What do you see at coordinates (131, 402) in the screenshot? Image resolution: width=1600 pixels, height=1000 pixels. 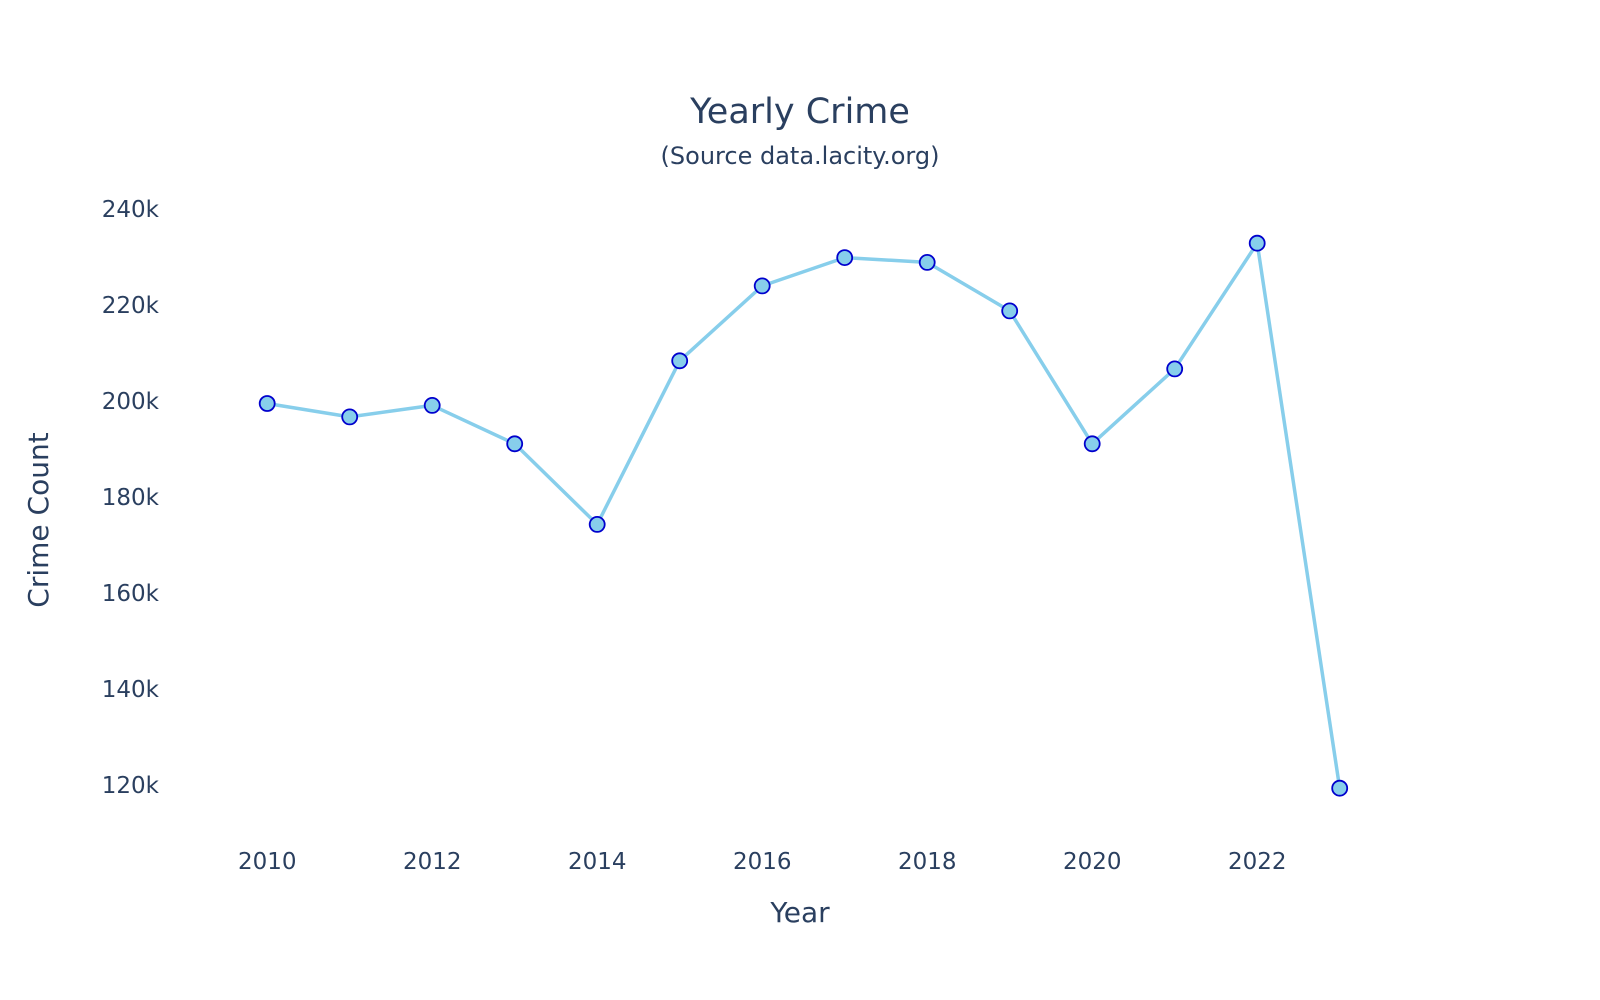 I see `y-tick-label: 200k` at bounding box center [131, 402].